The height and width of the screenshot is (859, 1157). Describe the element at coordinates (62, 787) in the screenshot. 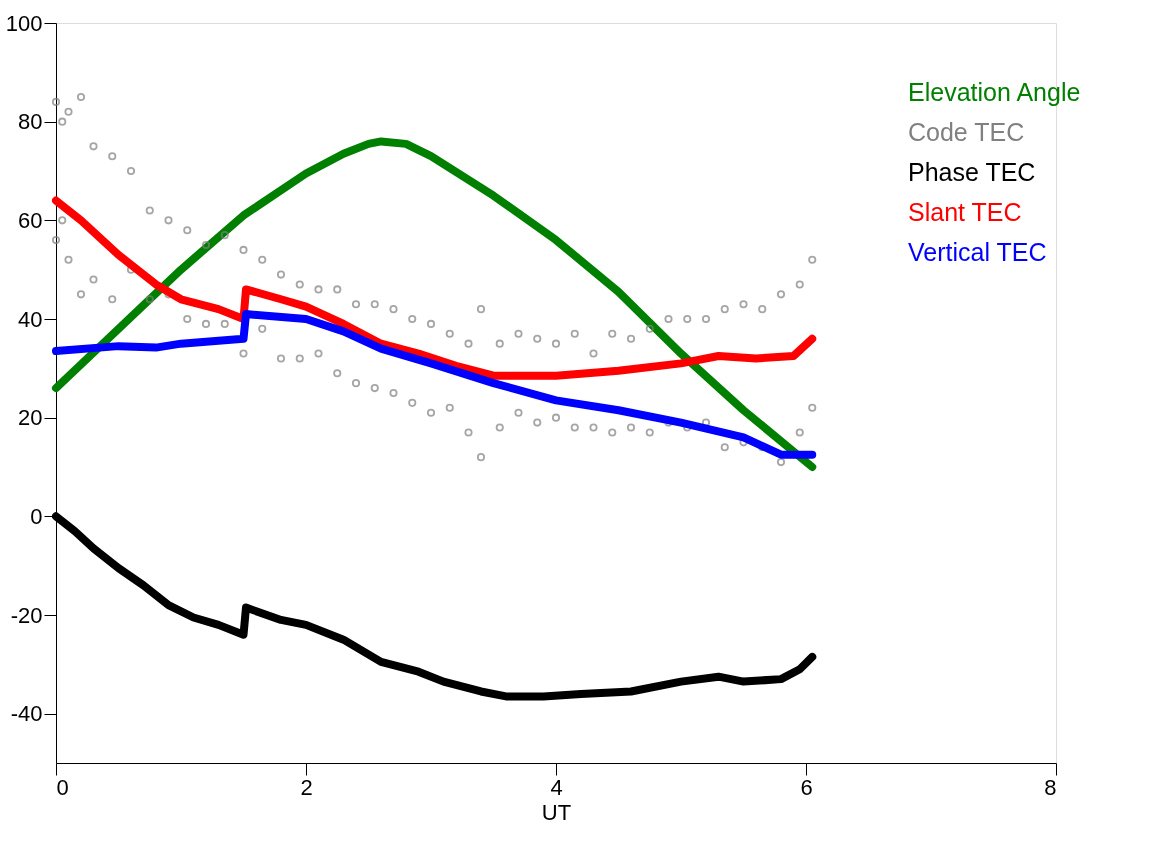

I see `x-tick-label: 0` at that location.